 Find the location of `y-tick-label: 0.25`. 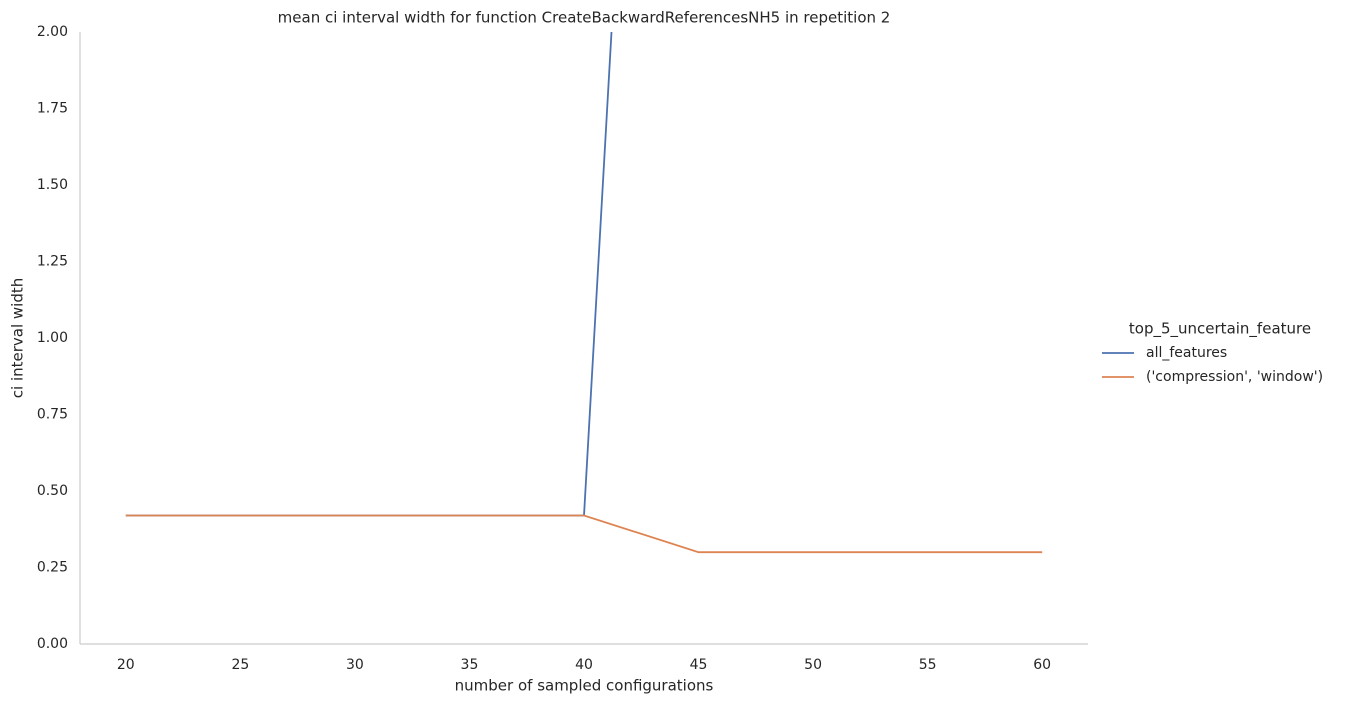

y-tick-label: 0.25 is located at coordinates (52, 568).